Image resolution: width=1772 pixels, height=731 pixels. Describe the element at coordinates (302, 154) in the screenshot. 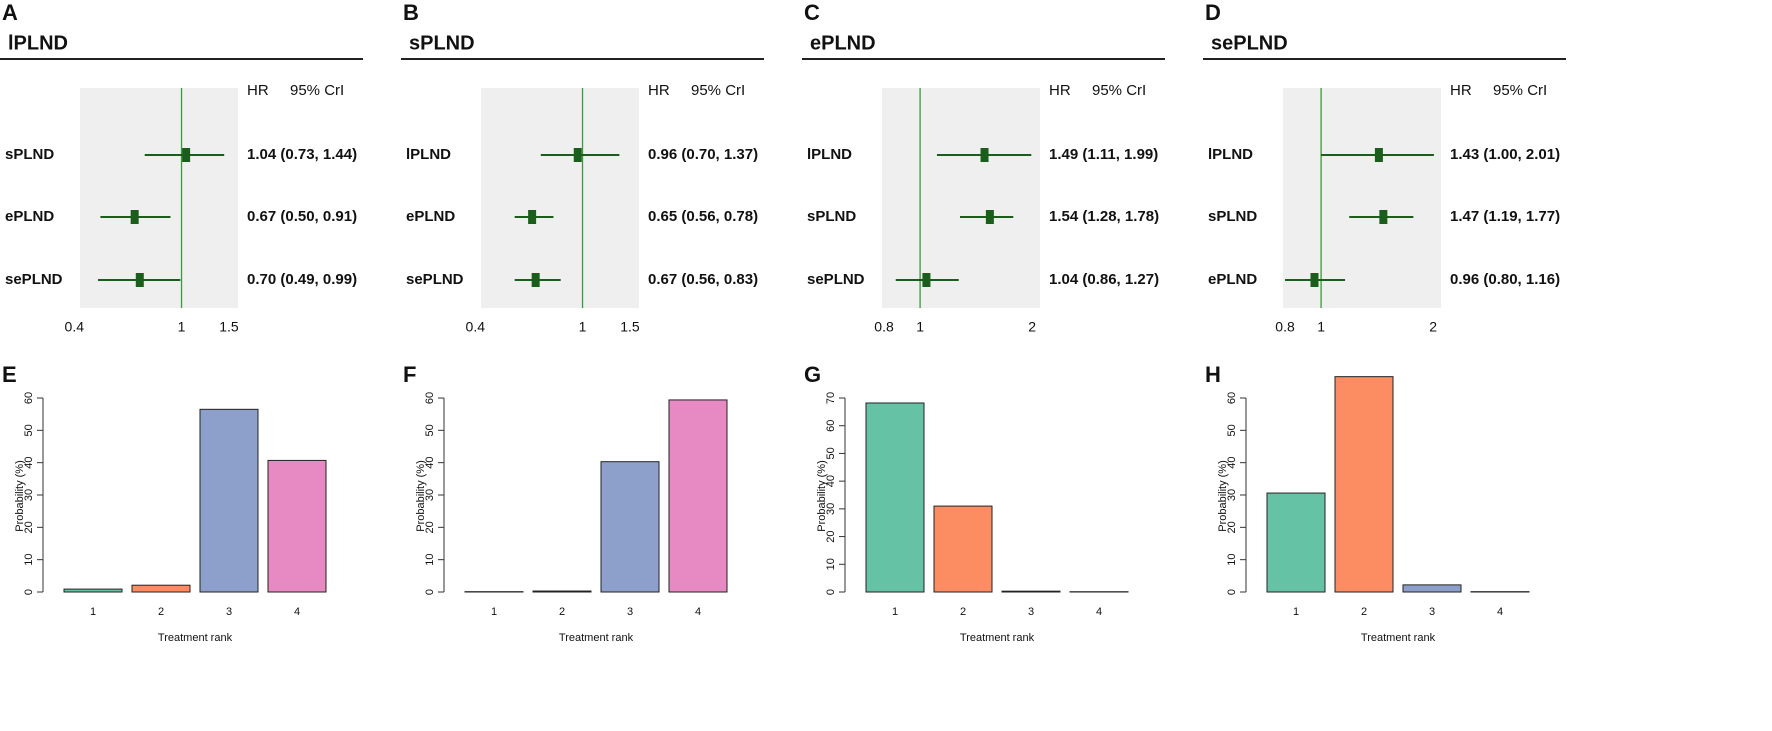

I see `value-label: 1.04 (0.73, 1.44)` at that location.